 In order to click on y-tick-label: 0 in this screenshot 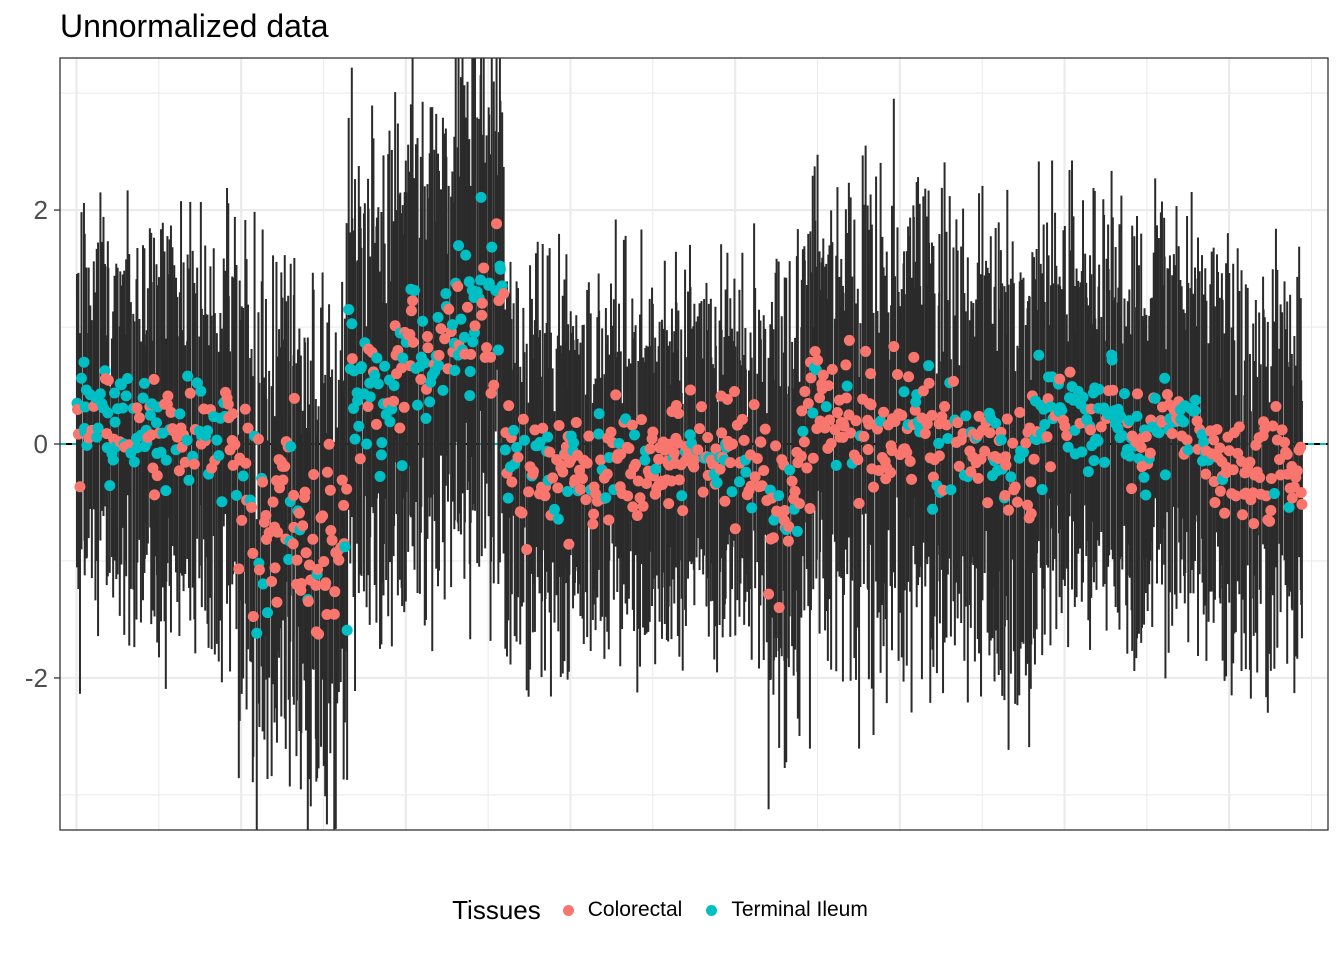, I will do `click(41, 444)`.